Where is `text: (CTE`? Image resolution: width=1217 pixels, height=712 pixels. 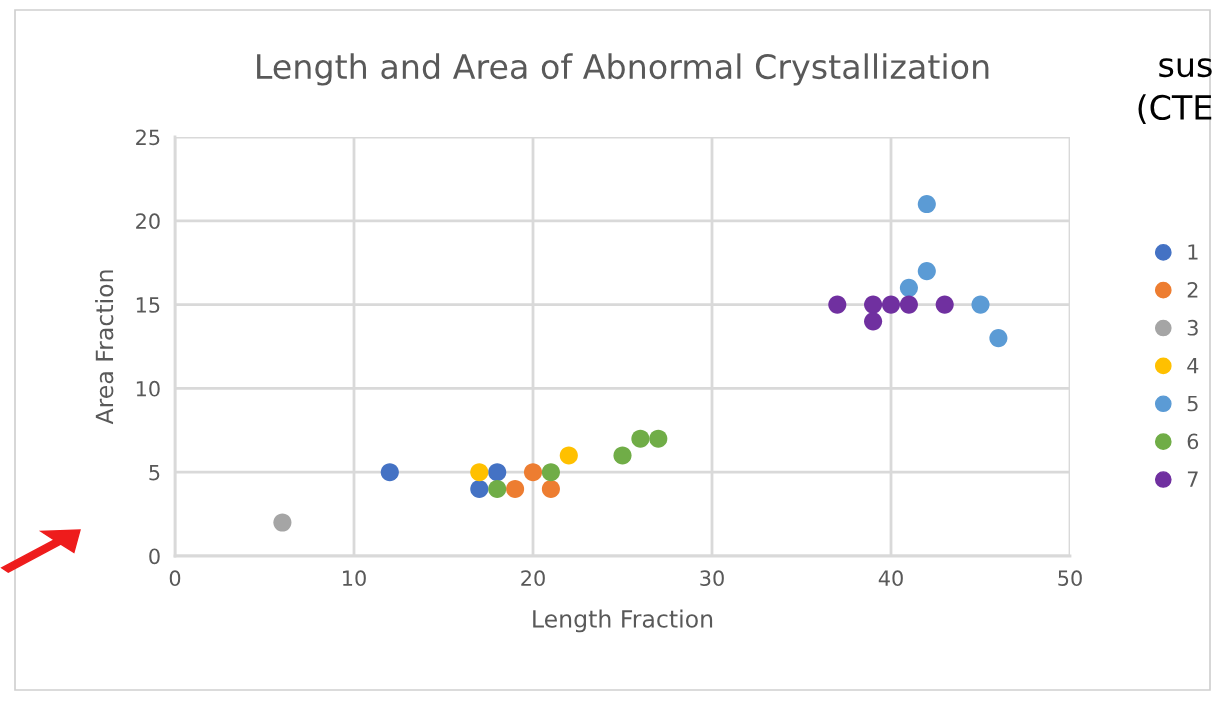 text: (CTE is located at coordinates (1175, 109).